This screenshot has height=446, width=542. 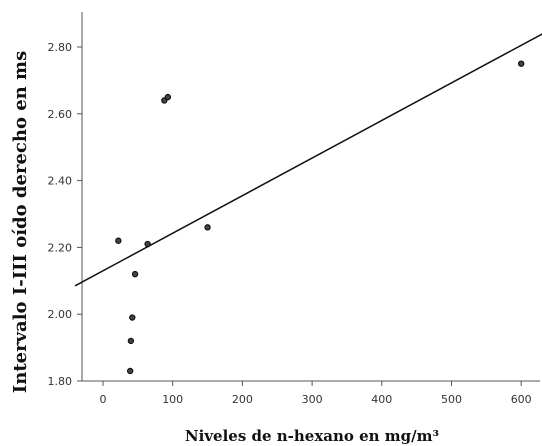 I want to click on x-axis-label: Niveles de n-hexano en mg/m³, so click(x=312, y=436).